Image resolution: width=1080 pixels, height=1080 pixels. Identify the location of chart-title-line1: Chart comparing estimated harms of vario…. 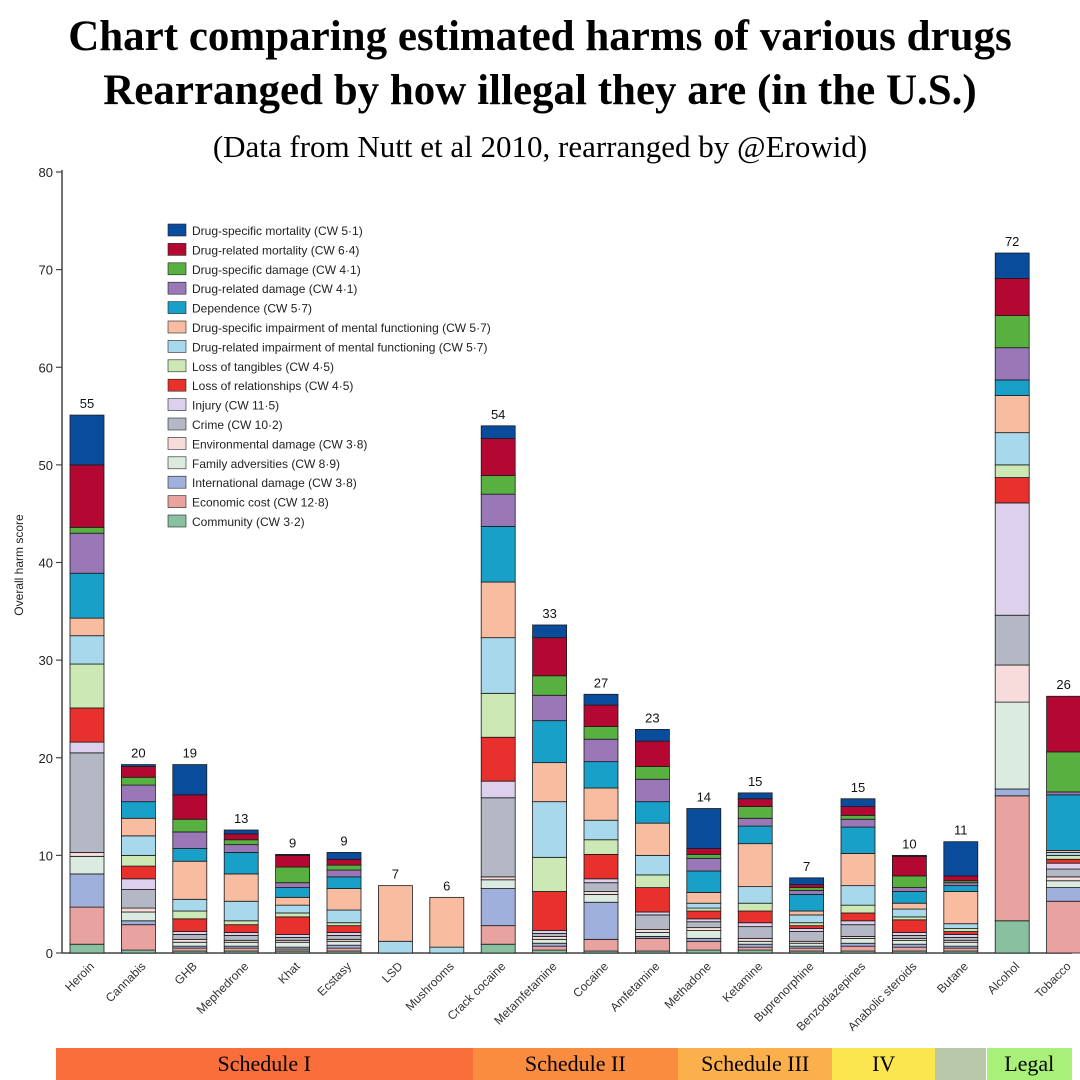
(540, 36).